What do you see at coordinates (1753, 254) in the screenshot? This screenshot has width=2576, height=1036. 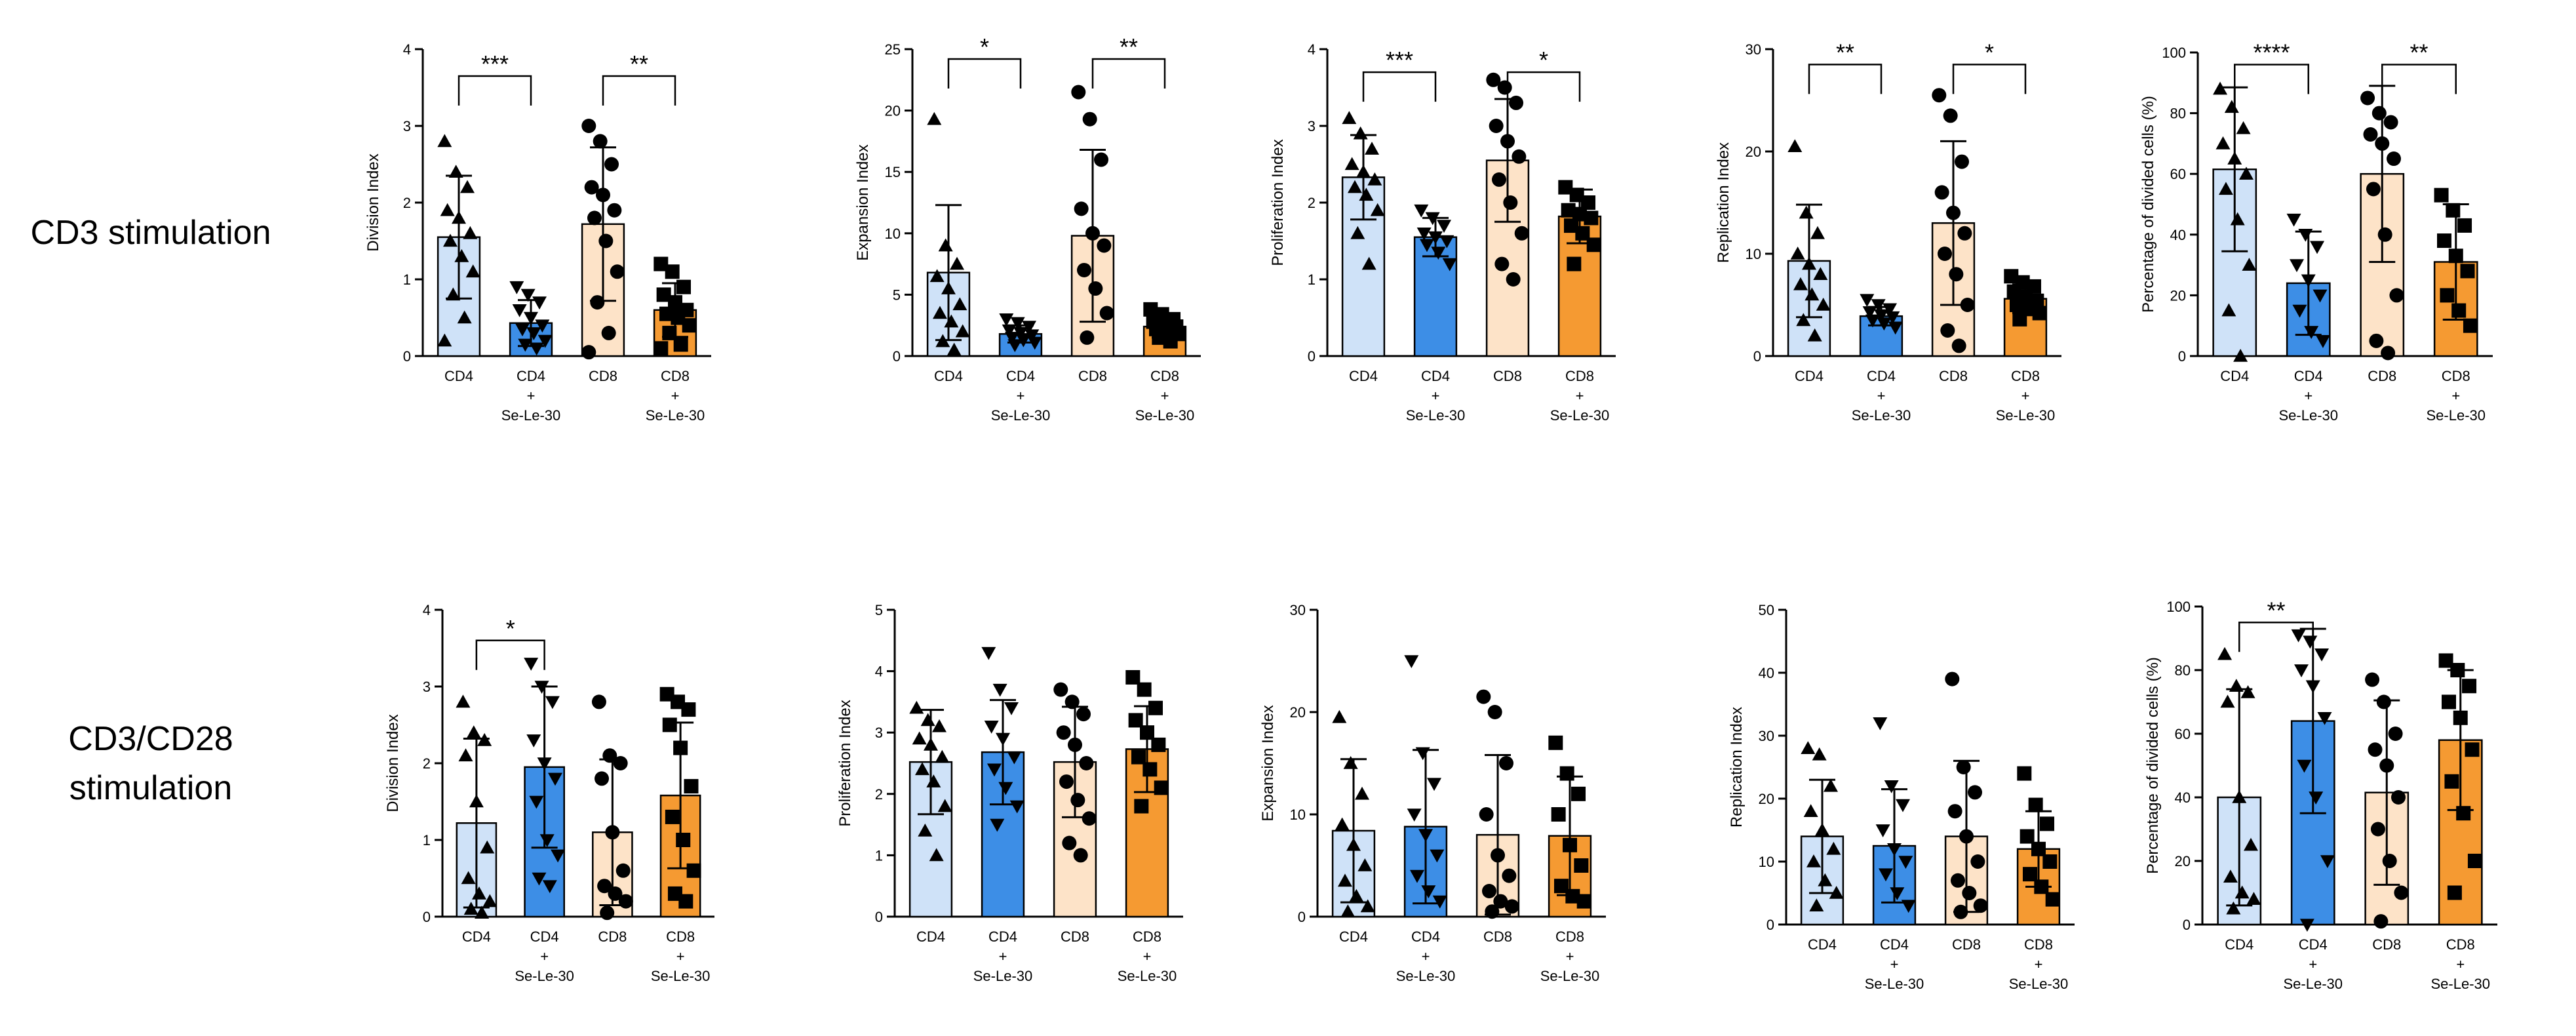 I see `y-tick-label: 10` at bounding box center [1753, 254].